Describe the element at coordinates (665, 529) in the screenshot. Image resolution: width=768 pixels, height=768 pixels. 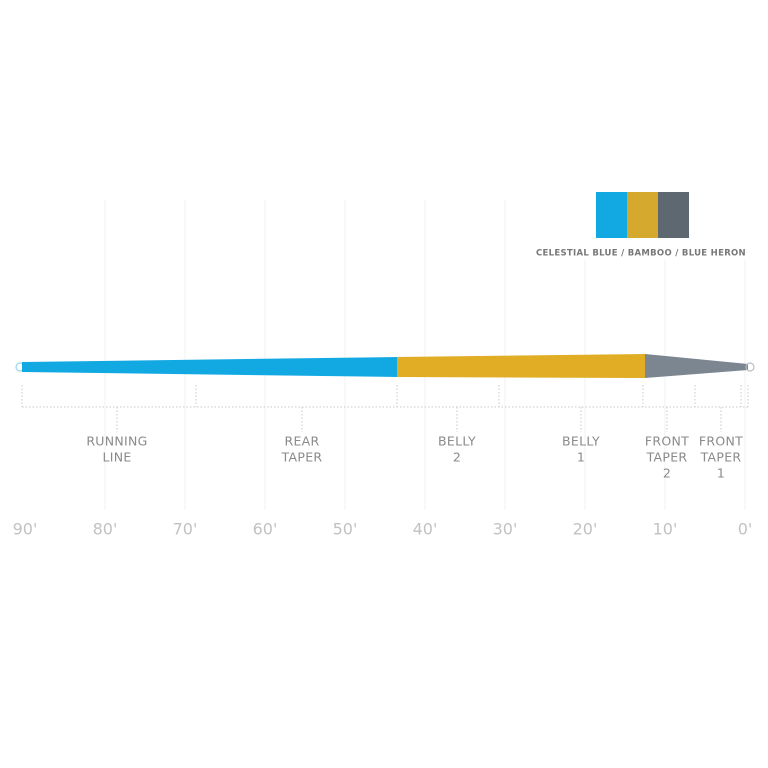
I see `distance-label: 10'` at that location.